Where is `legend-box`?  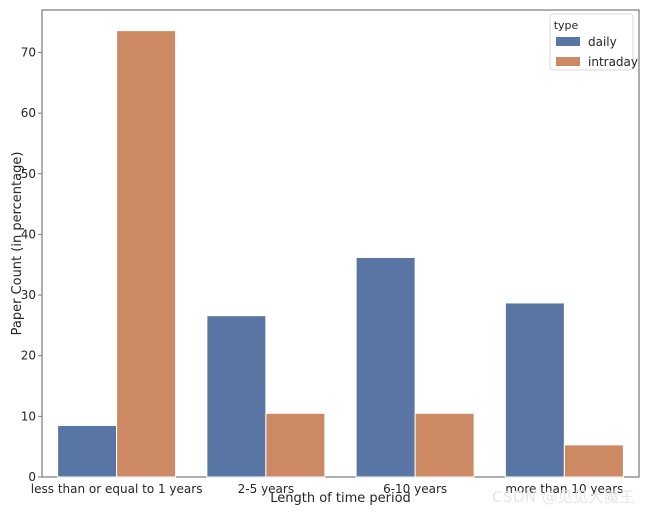 legend-box is located at coordinates (591, 42).